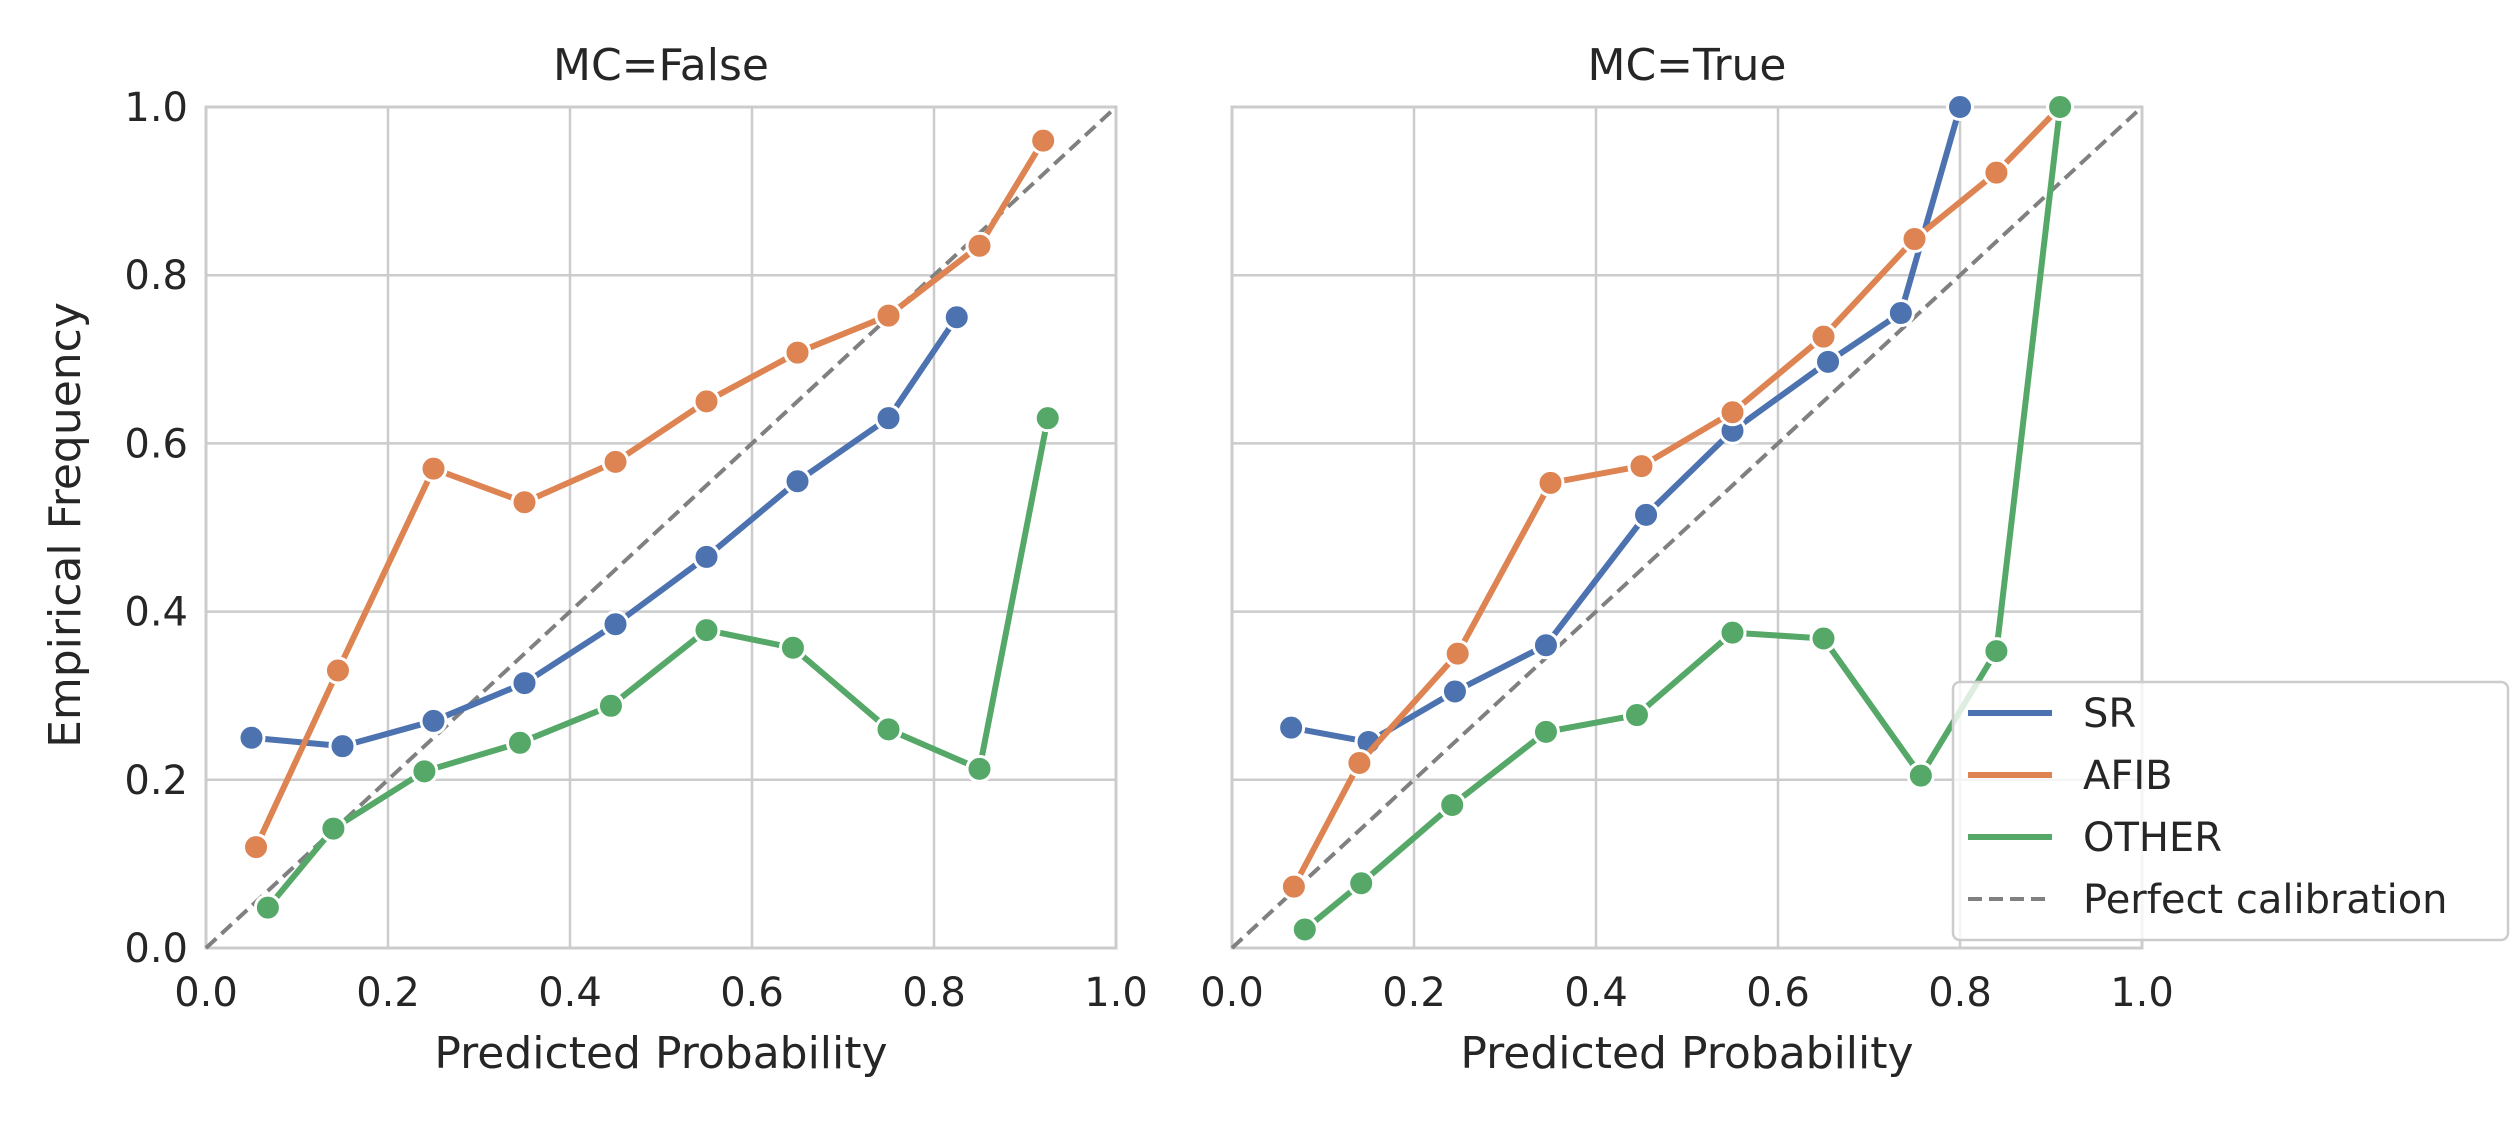  Describe the element at coordinates (156, 108) in the screenshot. I see `y-tick-label: 1.0` at that location.